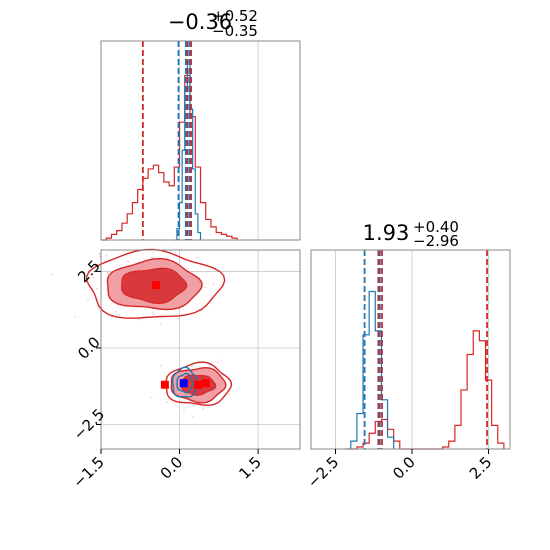 The image size is (550, 550). I want to click on x-tick-label: −2.5, so click(323, 472).